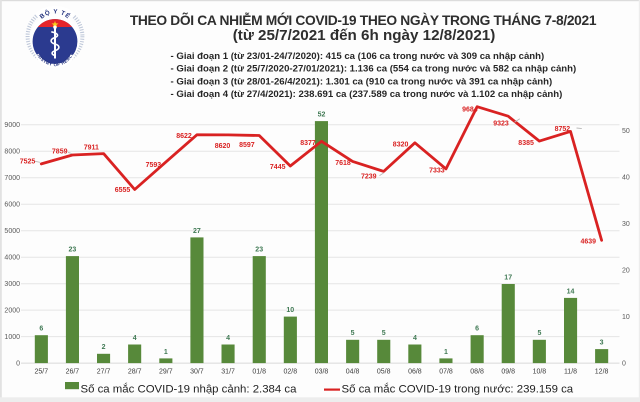 Image resolution: width=640 pixels, height=402 pixels. I want to click on svg-text: 8597, so click(247, 145).